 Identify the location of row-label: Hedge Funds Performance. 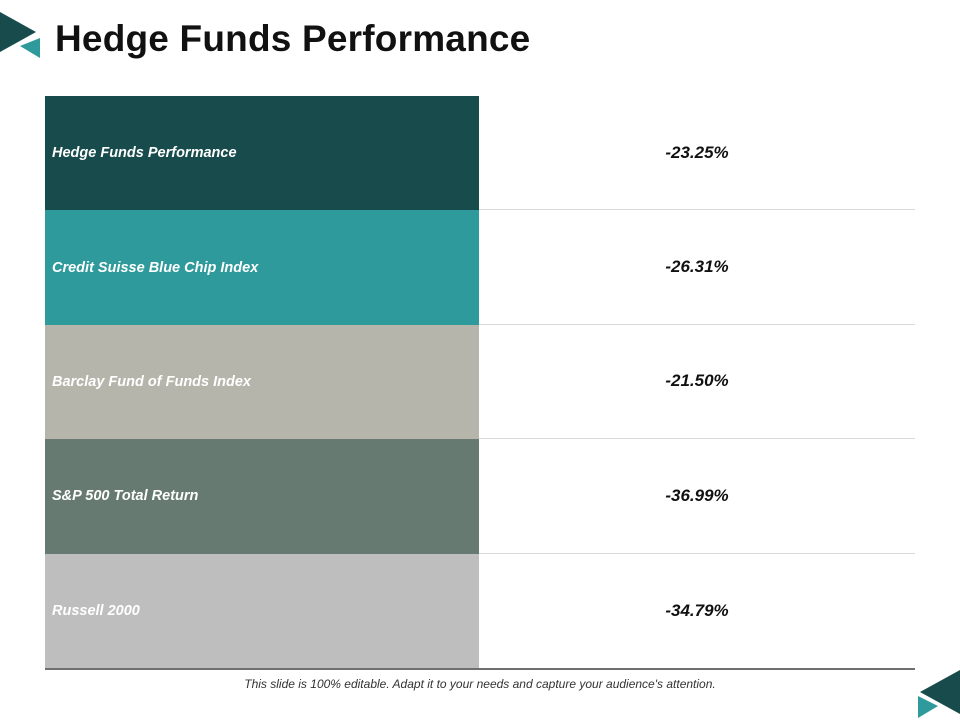
(262, 153).